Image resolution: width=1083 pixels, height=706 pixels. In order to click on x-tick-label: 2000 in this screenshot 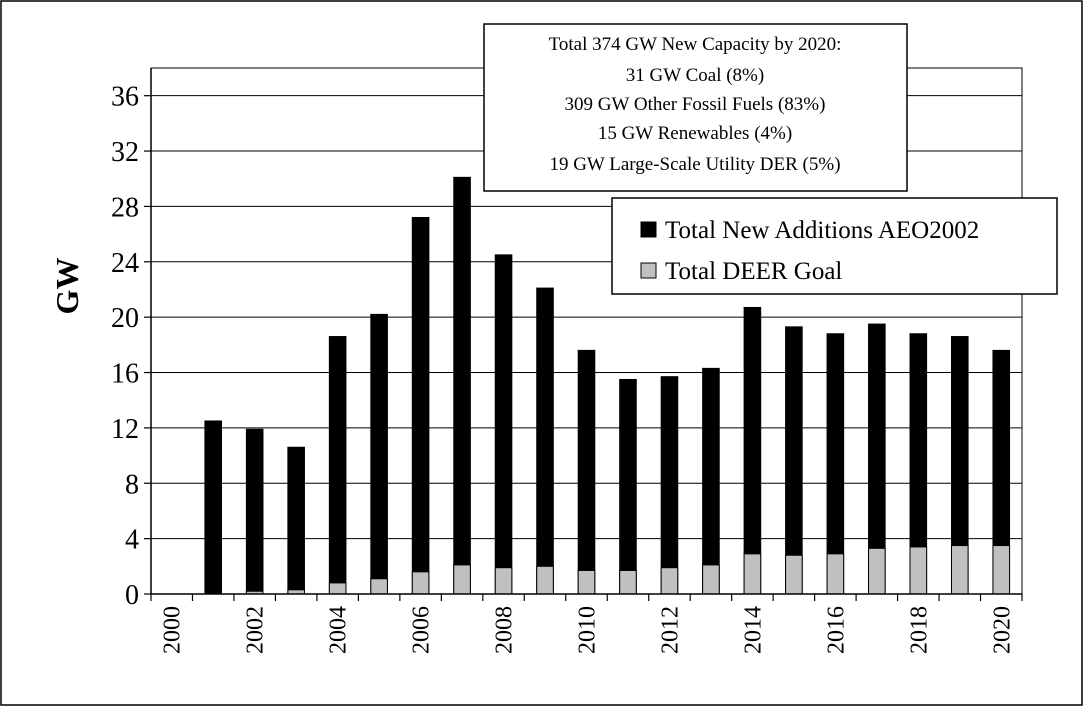, I will do `click(173, 630)`.